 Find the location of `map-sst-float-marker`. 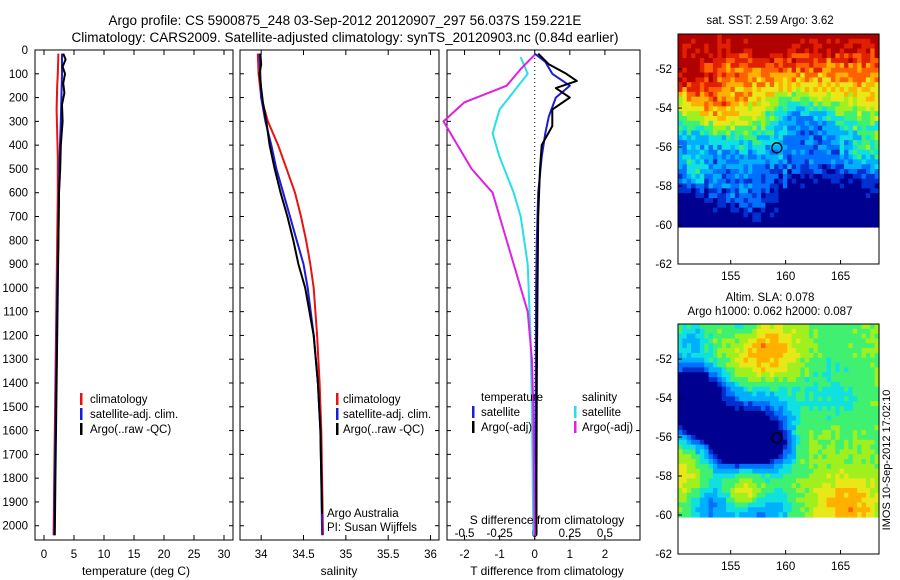

map-sst-float-marker is located at coordinates (777, 148).